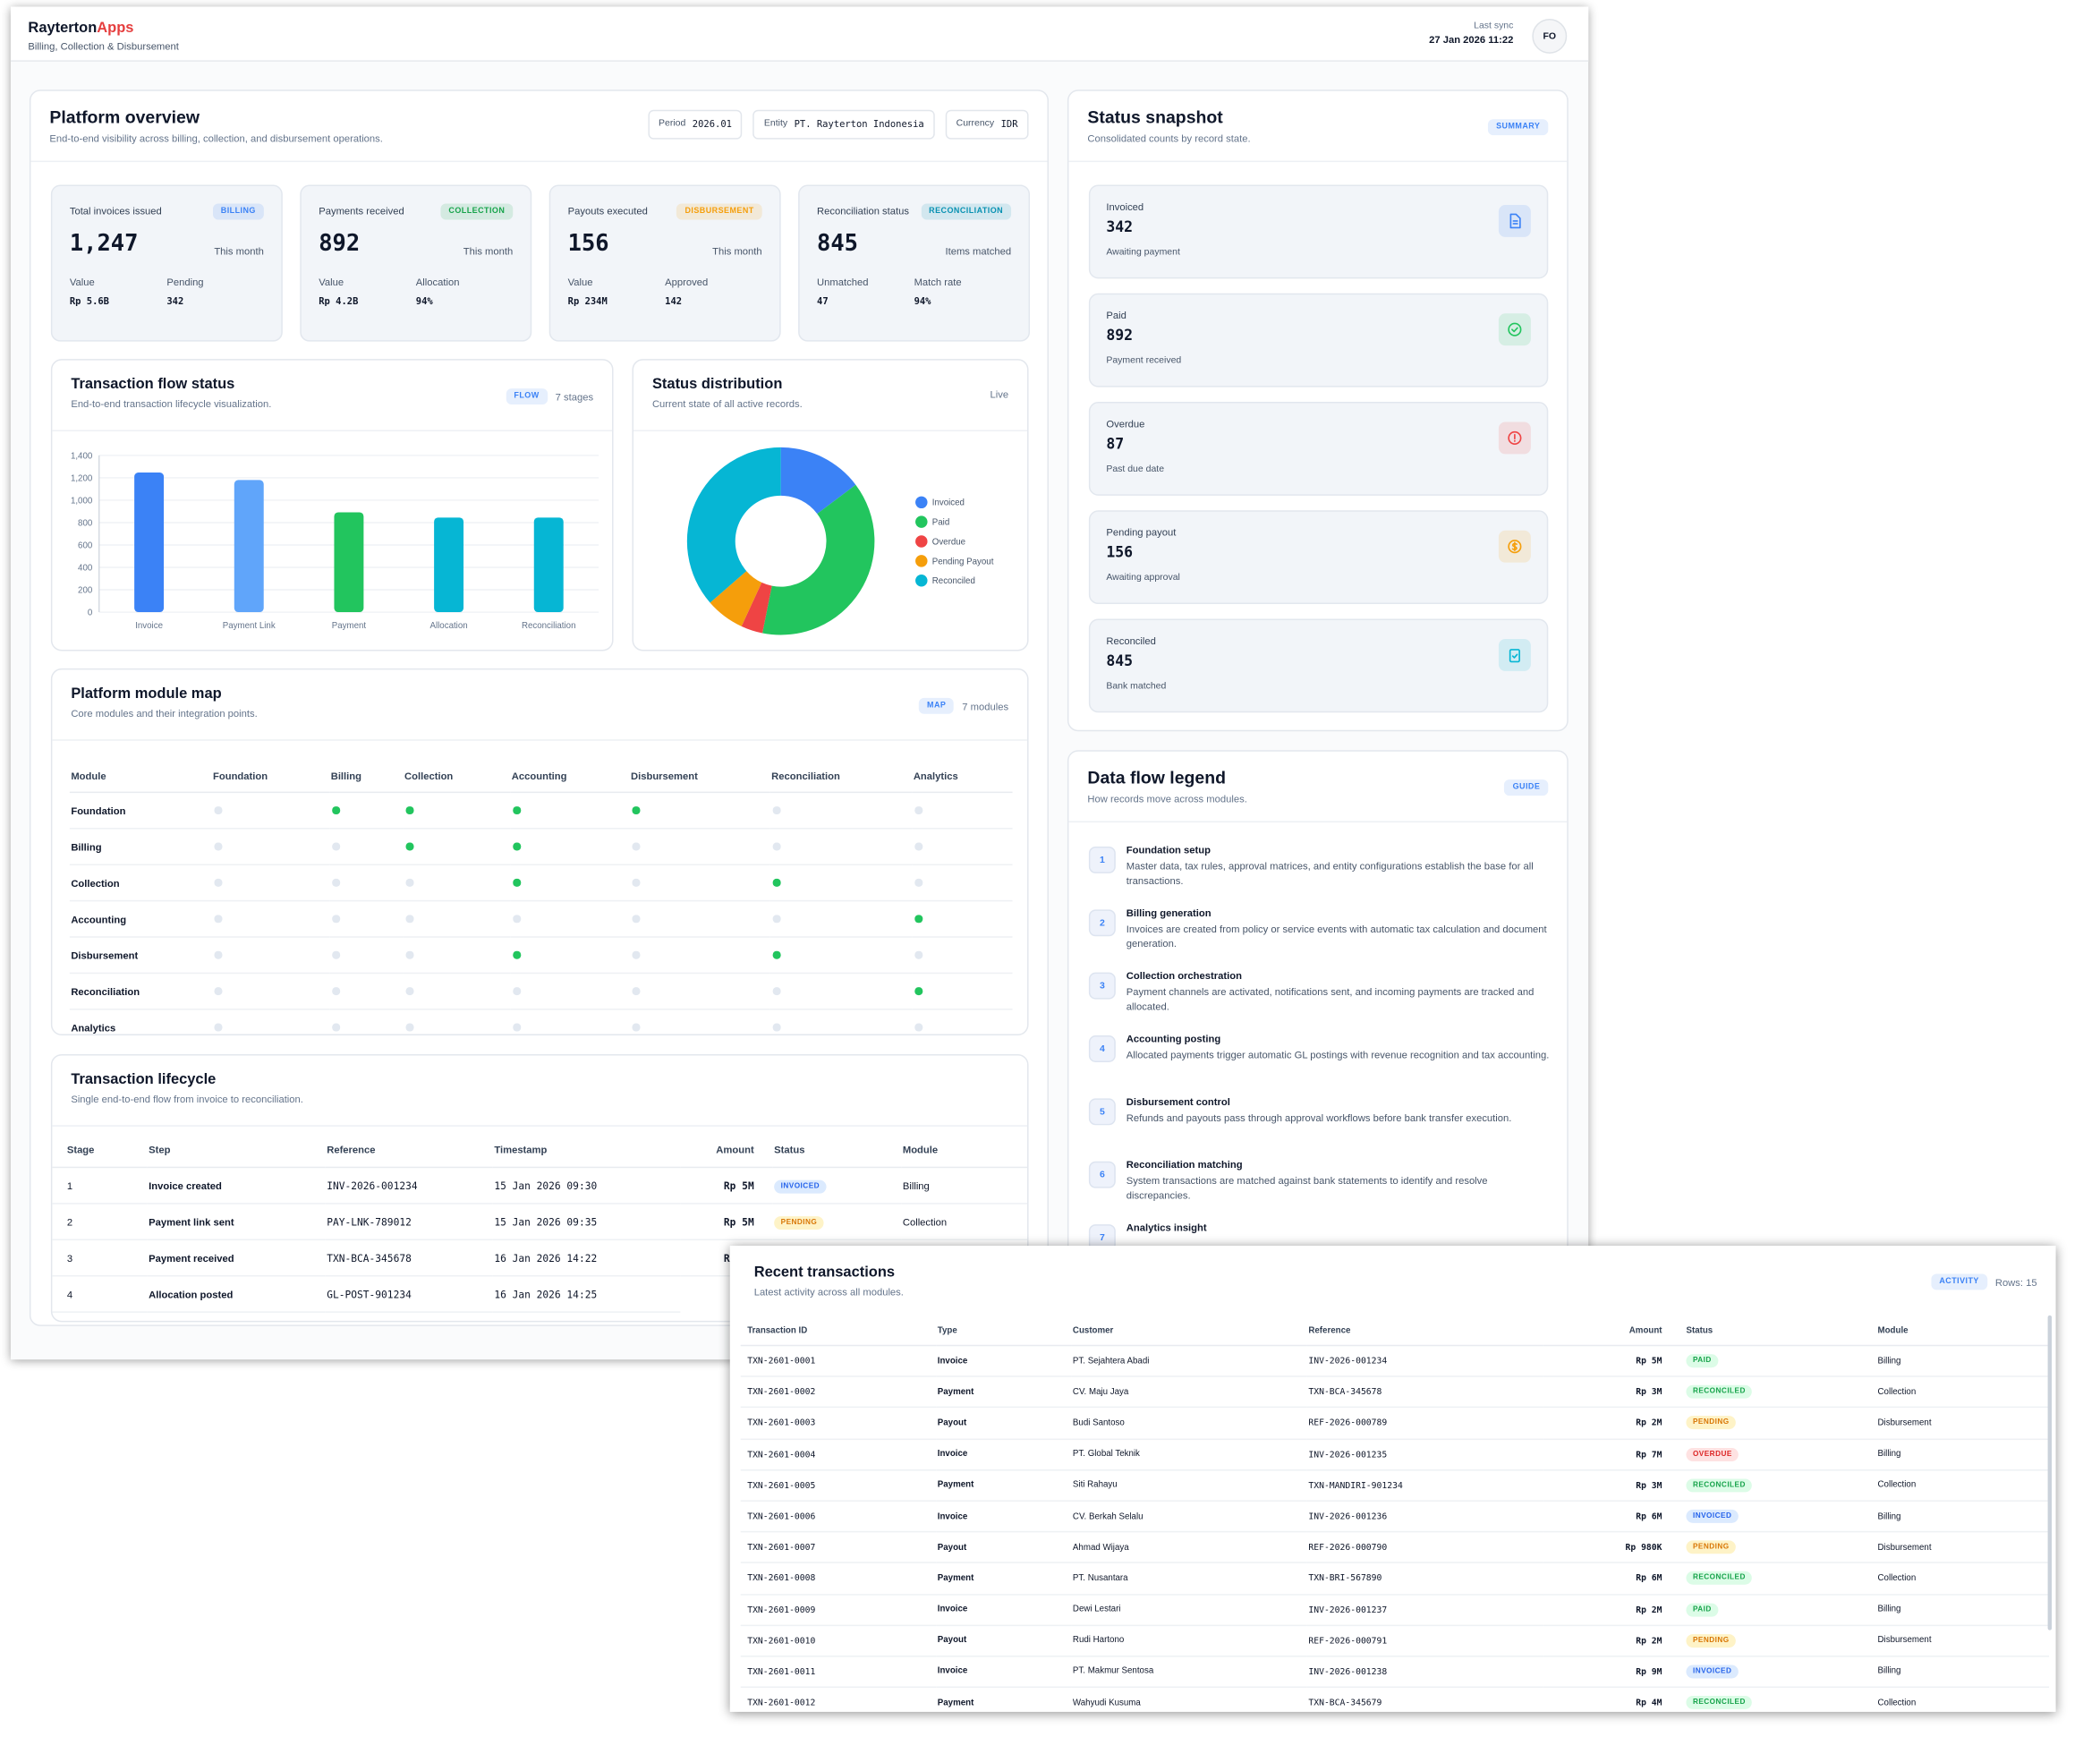  What do you see at coordinates (607, 211) in the screenshot?
I see `kpi-title: Payouts executed` at bounding box center [607, 211].